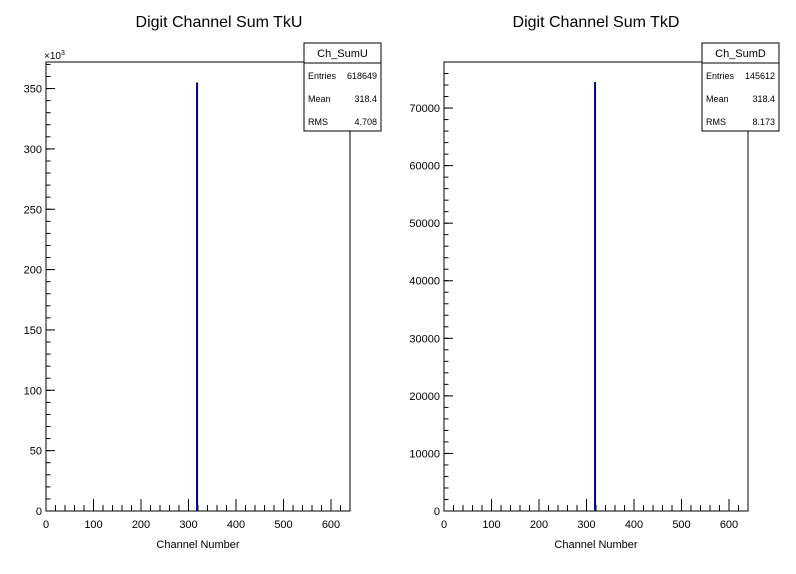  What do you see at coordinates (342, 54) in the screenshot?
I see `stats-name: Ch_SumU` at bounding box center [342, 54].